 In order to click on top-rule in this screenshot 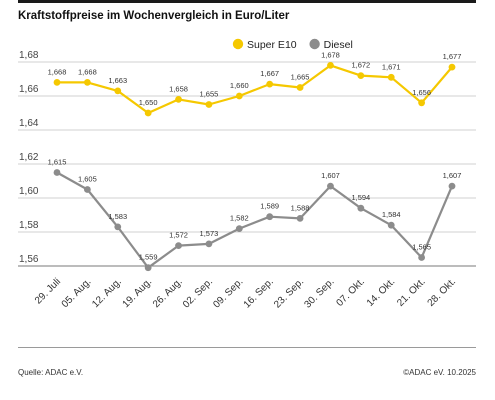, I will do `click(247, 1)`.